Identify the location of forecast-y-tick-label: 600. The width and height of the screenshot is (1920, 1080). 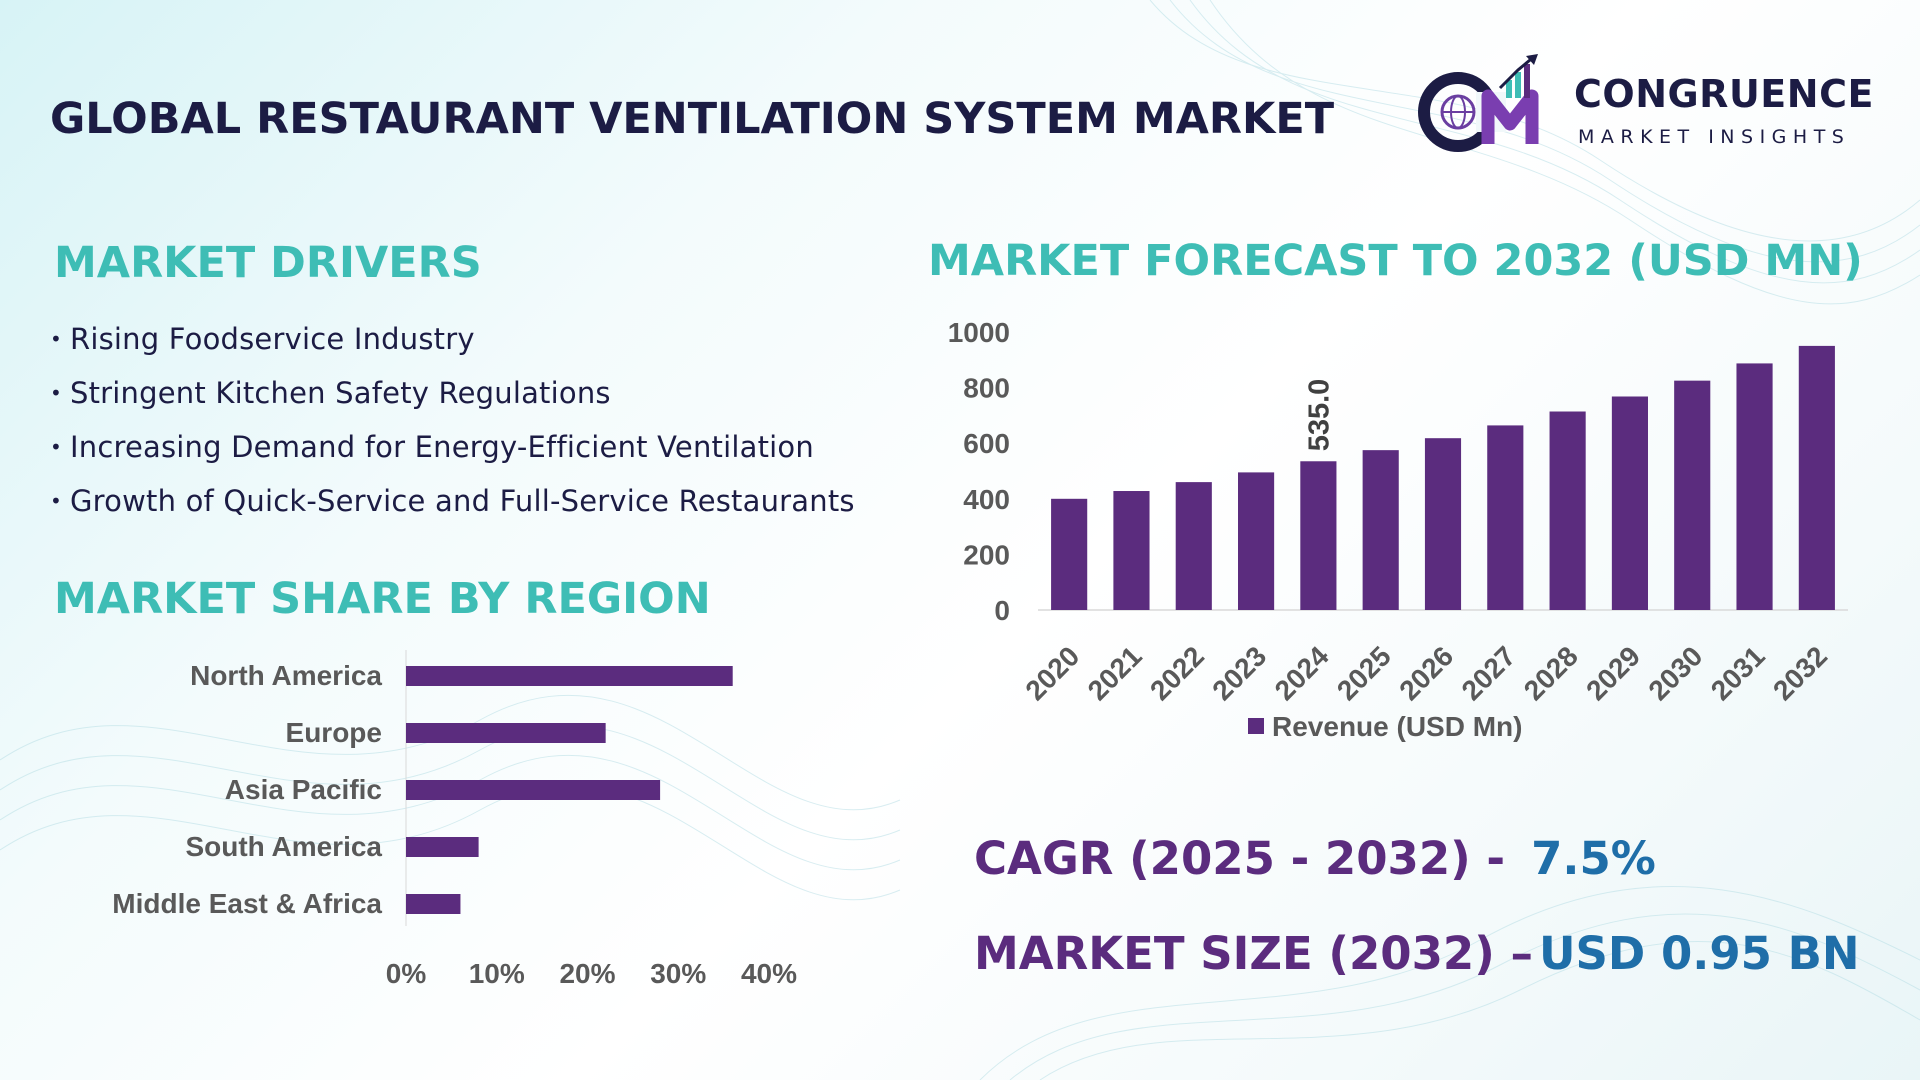
(986, 443).